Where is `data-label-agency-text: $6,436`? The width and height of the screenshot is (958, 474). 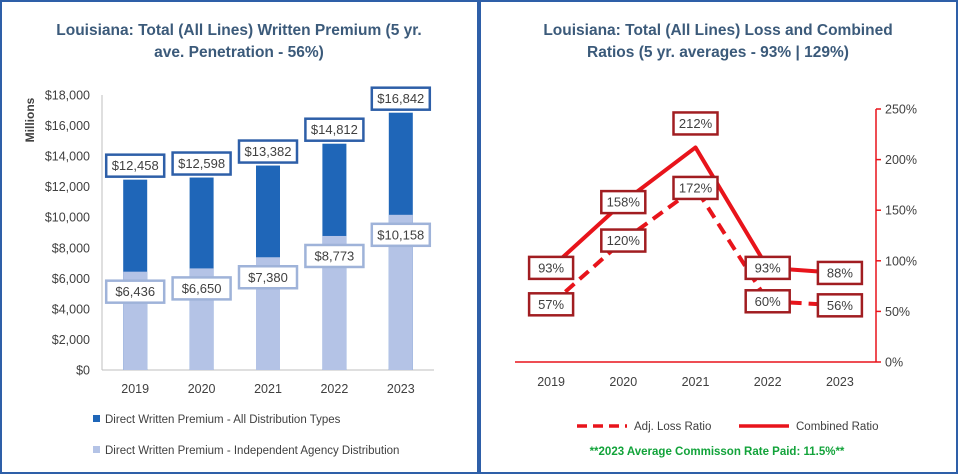 data-label-agency-text: $6,436 is located at coordinates (135, 291).